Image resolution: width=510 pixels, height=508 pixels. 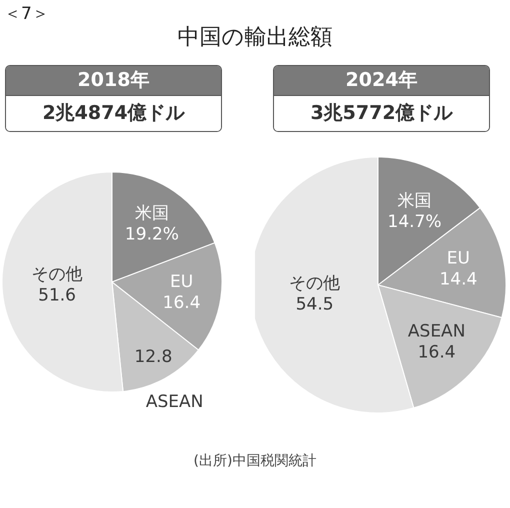 What do you see at coordinates (113, 113) in the screenshot?
I see `chart-subtitle: 2兆4874億ドル` at bounding box center [113, 113].